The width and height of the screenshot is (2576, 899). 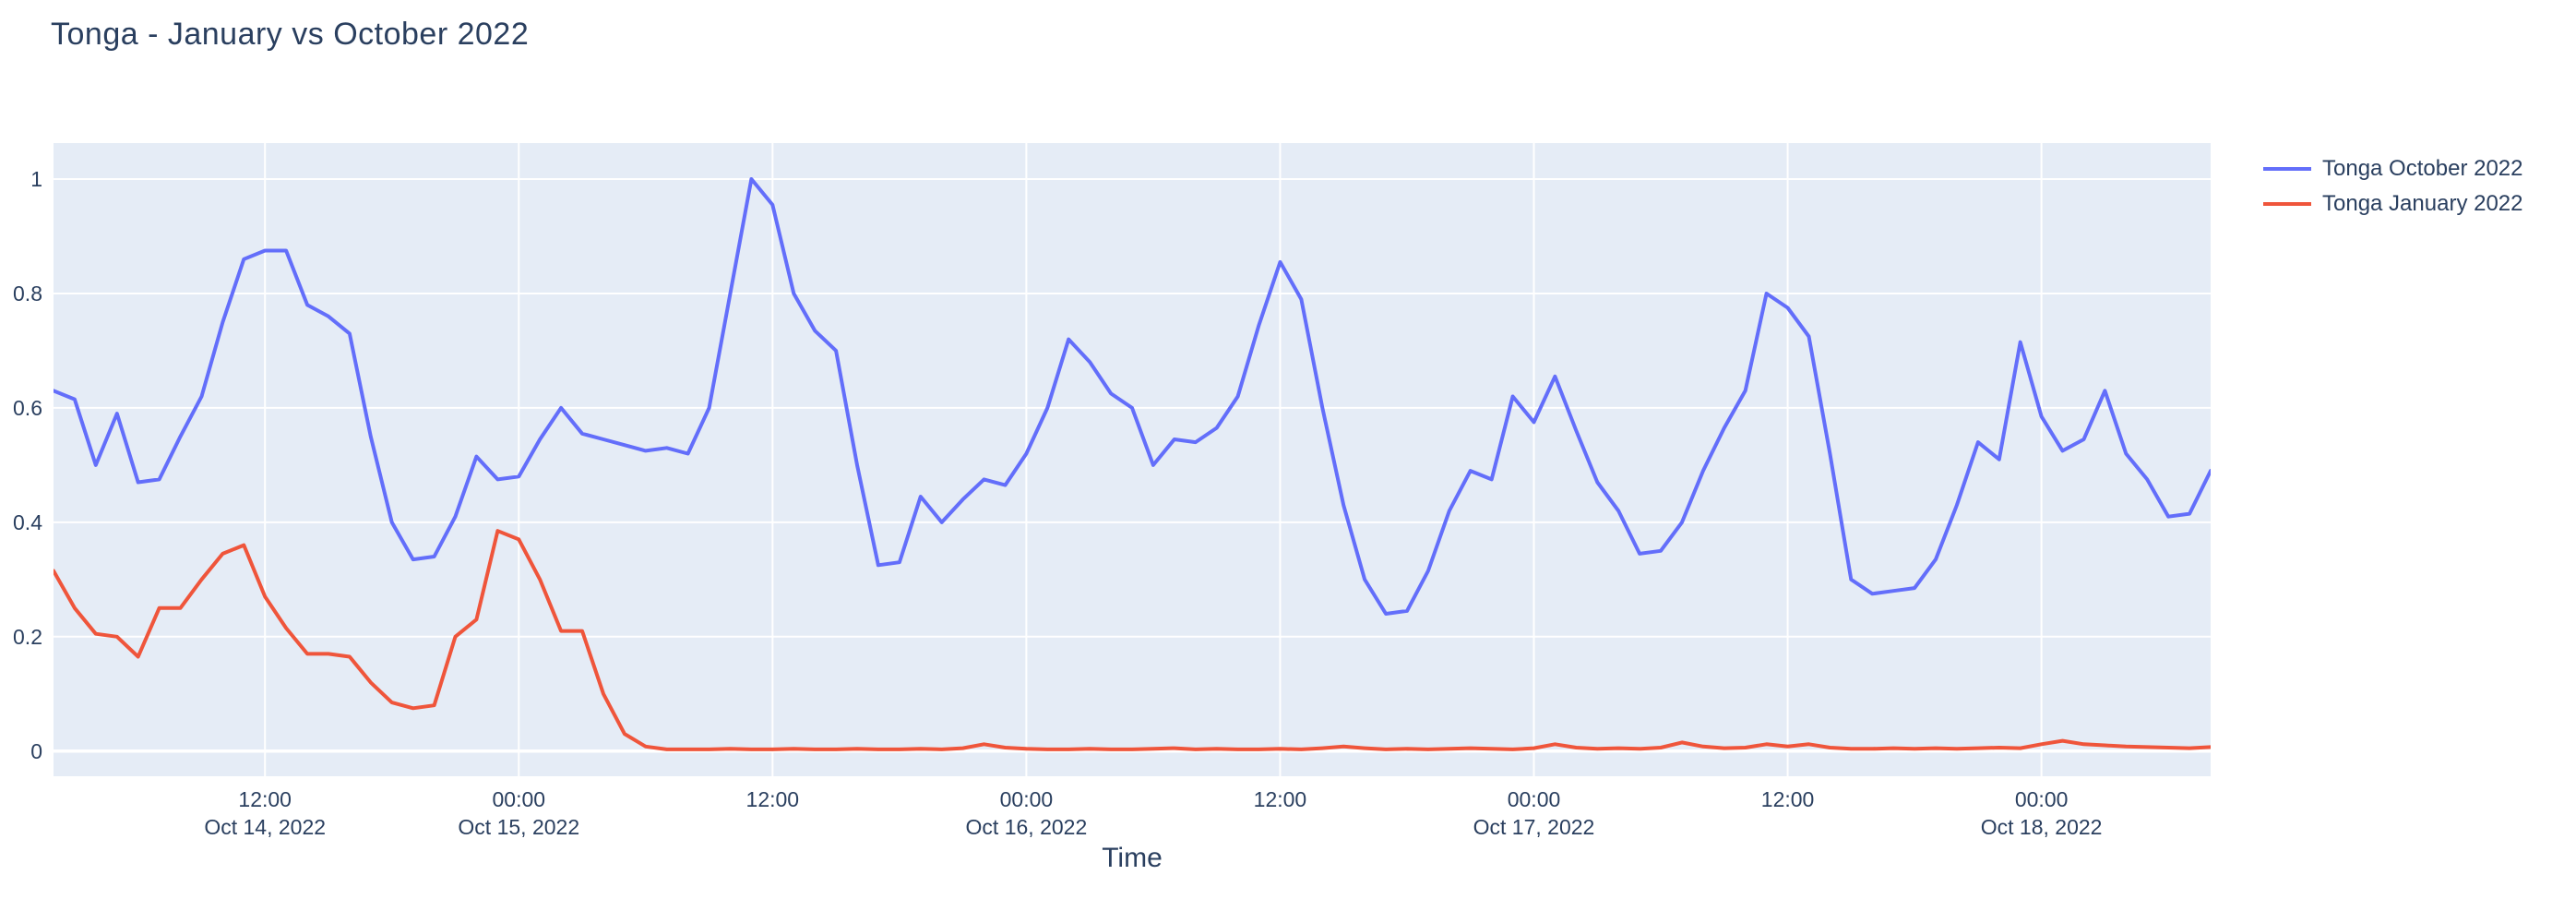 What do you see at coordinates (2422, 168) in the screenshot?
I see `legend-label: Tonga October 2022` at bounding box center [2422, 168].